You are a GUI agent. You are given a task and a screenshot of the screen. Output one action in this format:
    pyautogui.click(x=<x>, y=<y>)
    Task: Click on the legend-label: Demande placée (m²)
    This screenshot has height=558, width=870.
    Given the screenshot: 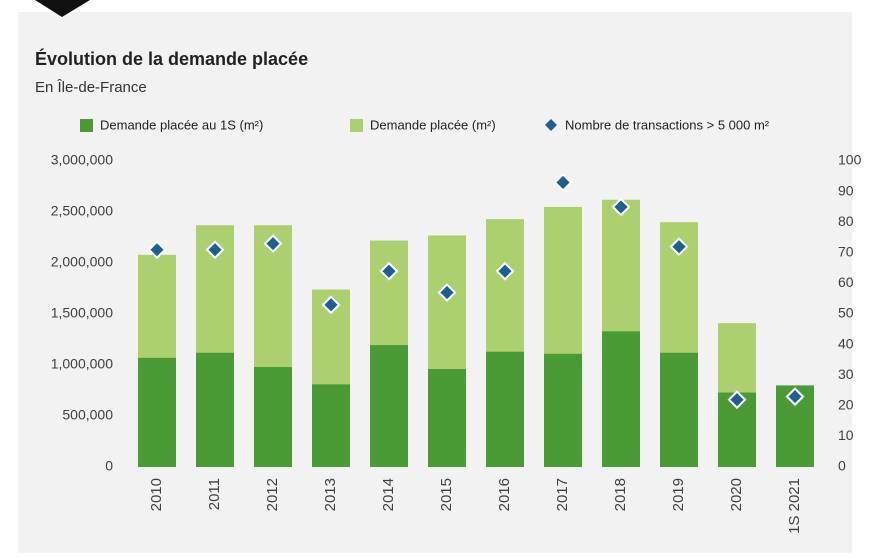 What is the action you would take?
    pyautogui.click(x=433, y=124)
    